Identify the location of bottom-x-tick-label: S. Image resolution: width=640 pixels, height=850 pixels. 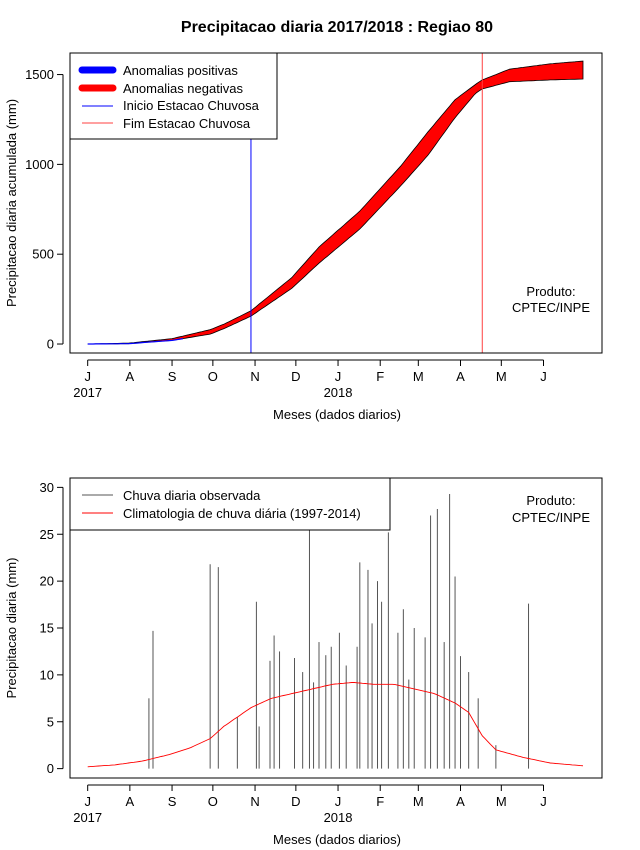
(172, 801).